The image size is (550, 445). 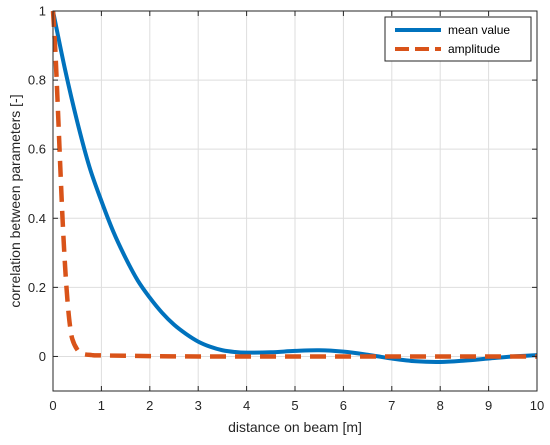 What do you see at coordinates (15, 200) in the screenshot?
I see `y-axis-label: correlation between parameters [-]` at bounding box center [15, 200].